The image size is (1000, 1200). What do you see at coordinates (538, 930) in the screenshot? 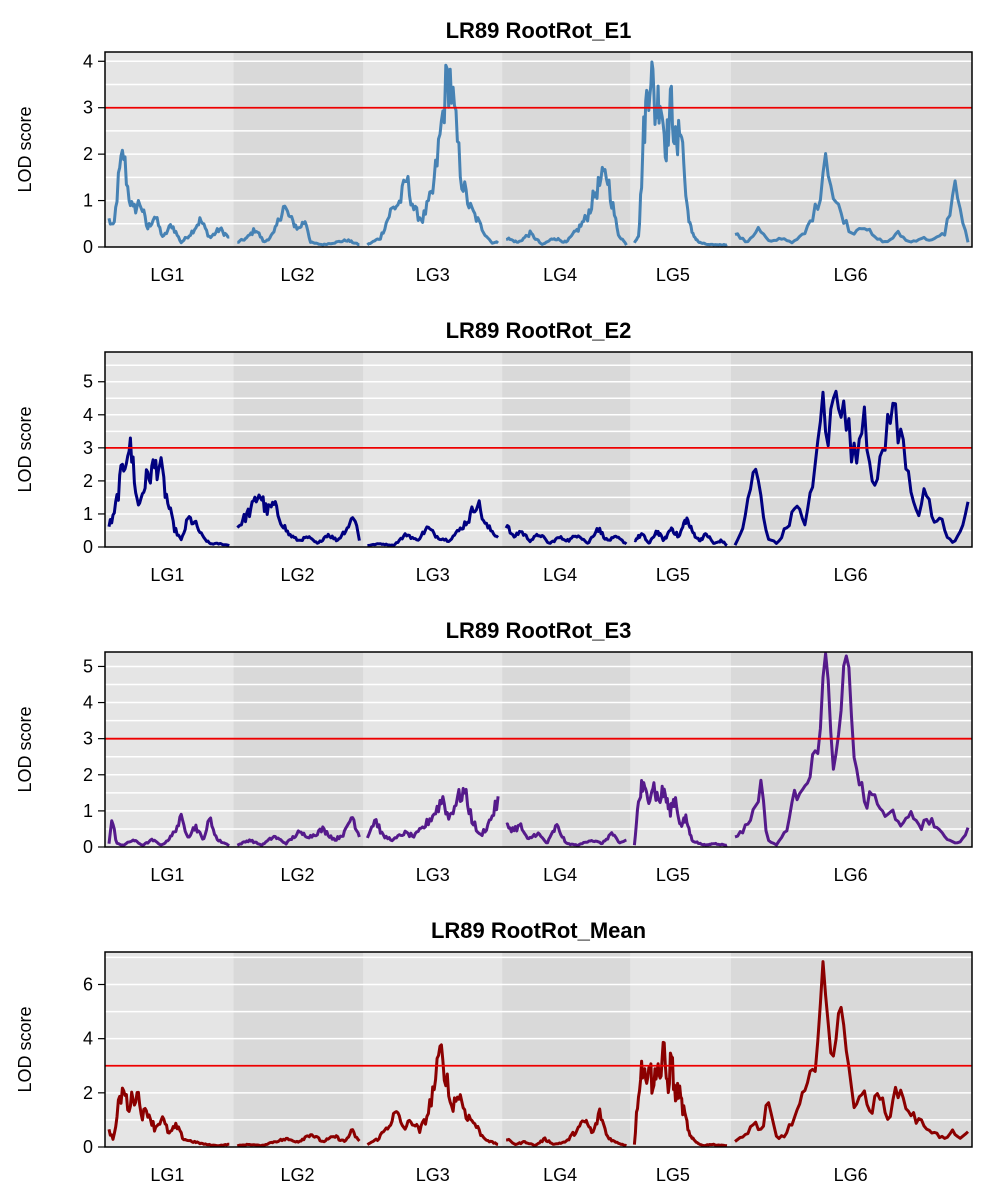
I see `panel-title: LR89 RootRot_Mean` at bounding box center [538, 930].